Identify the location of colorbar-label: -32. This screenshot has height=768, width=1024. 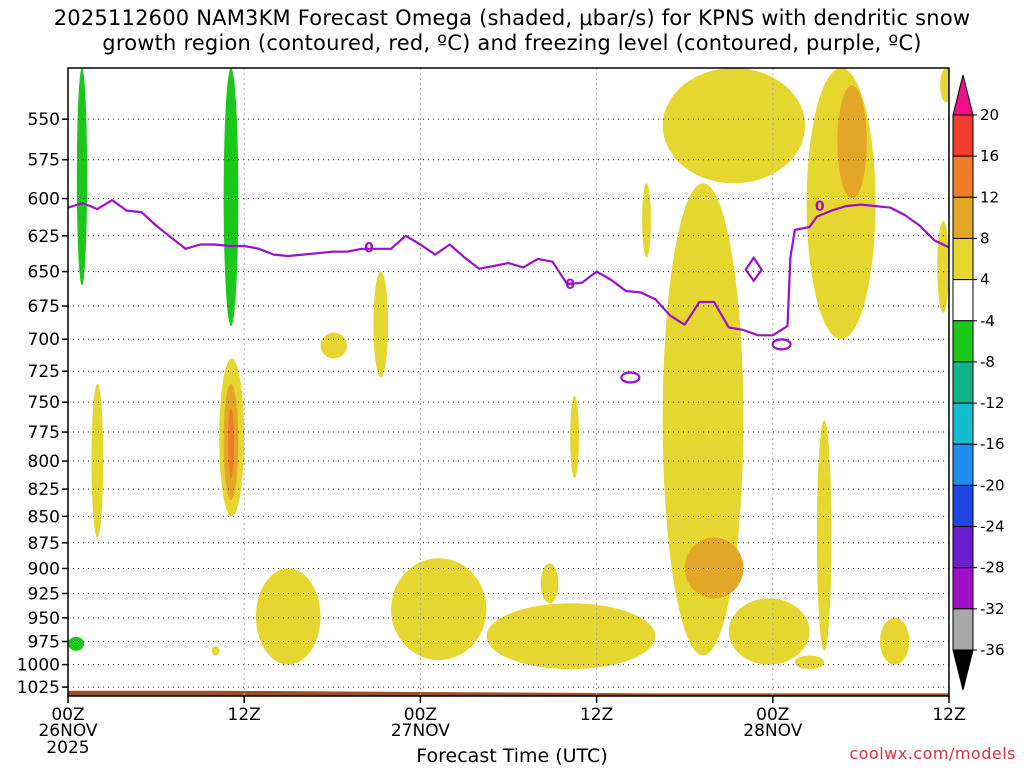
(992, 609).